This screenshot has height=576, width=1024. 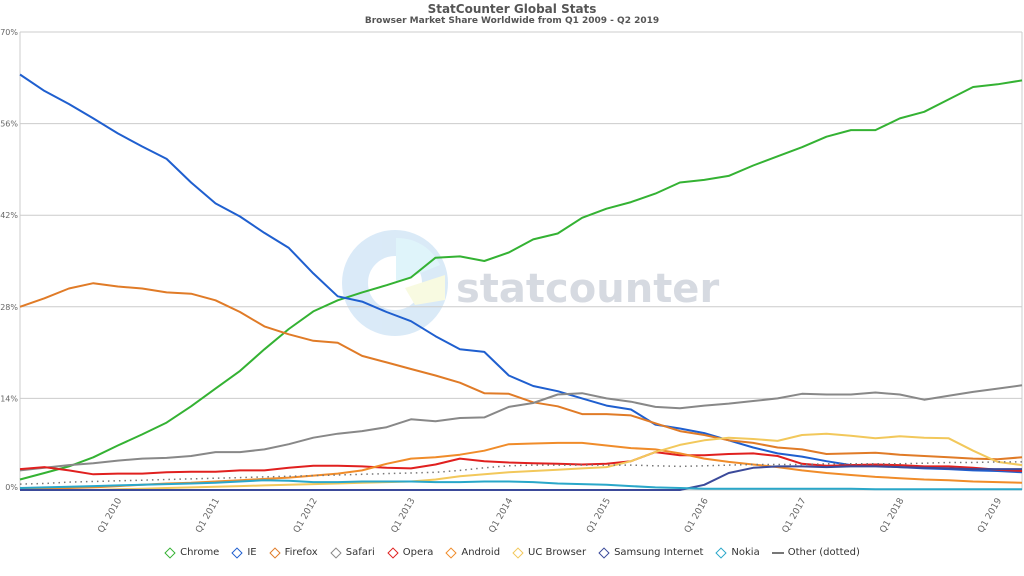 I want to click on legend-label: Safari, so click(x=360, y=552).